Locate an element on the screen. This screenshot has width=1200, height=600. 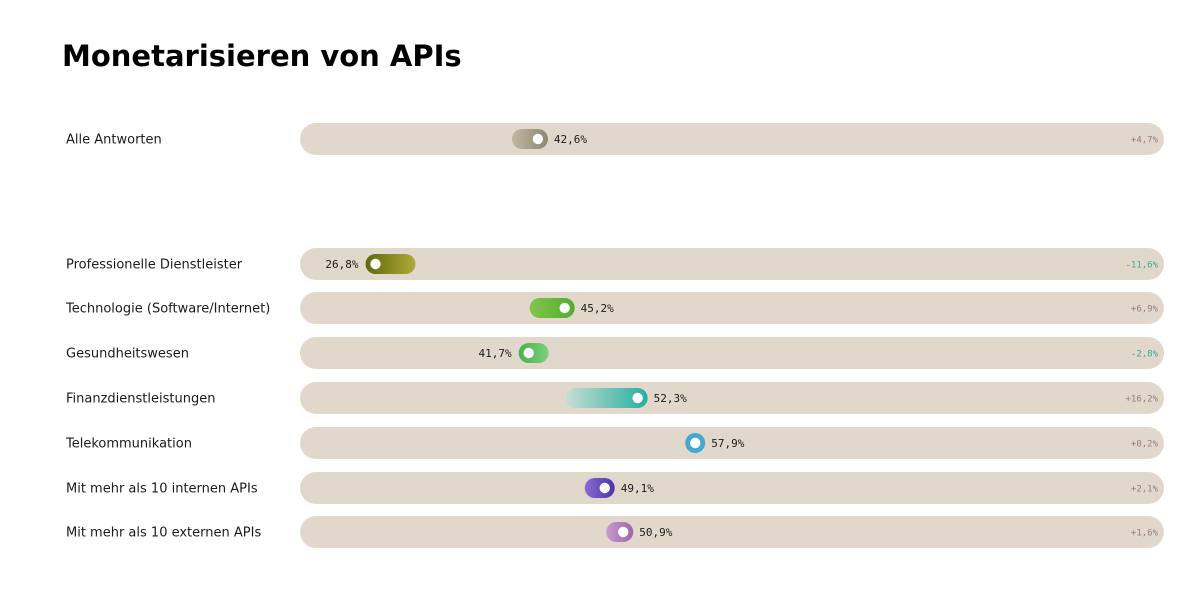
change-label: +2,1% is located at coordinates (1145, 490).